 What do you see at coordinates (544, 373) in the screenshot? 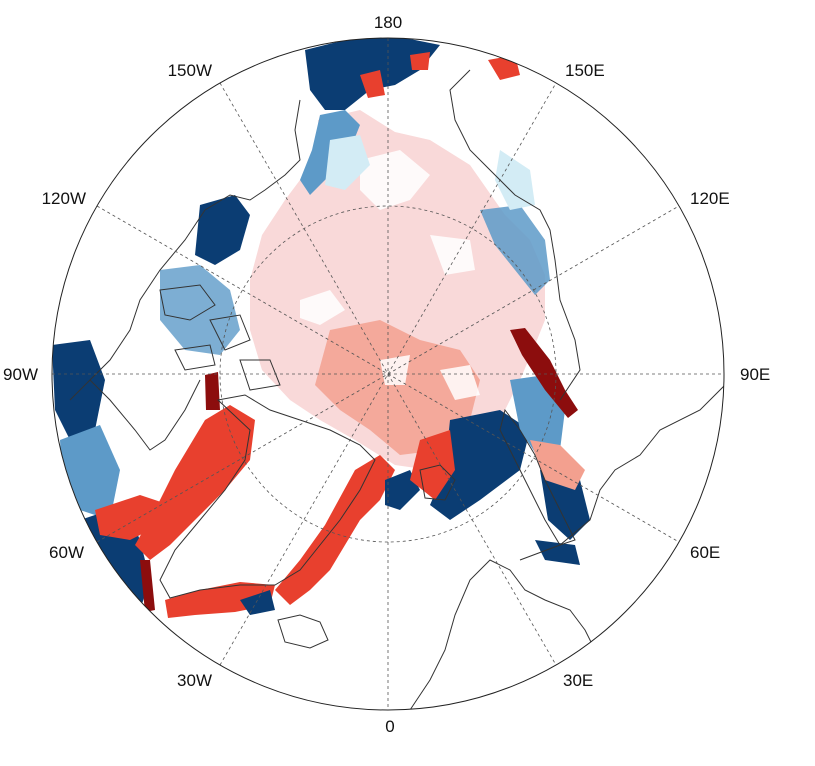
I see `laptev-red` at bounding box center [544, 373].